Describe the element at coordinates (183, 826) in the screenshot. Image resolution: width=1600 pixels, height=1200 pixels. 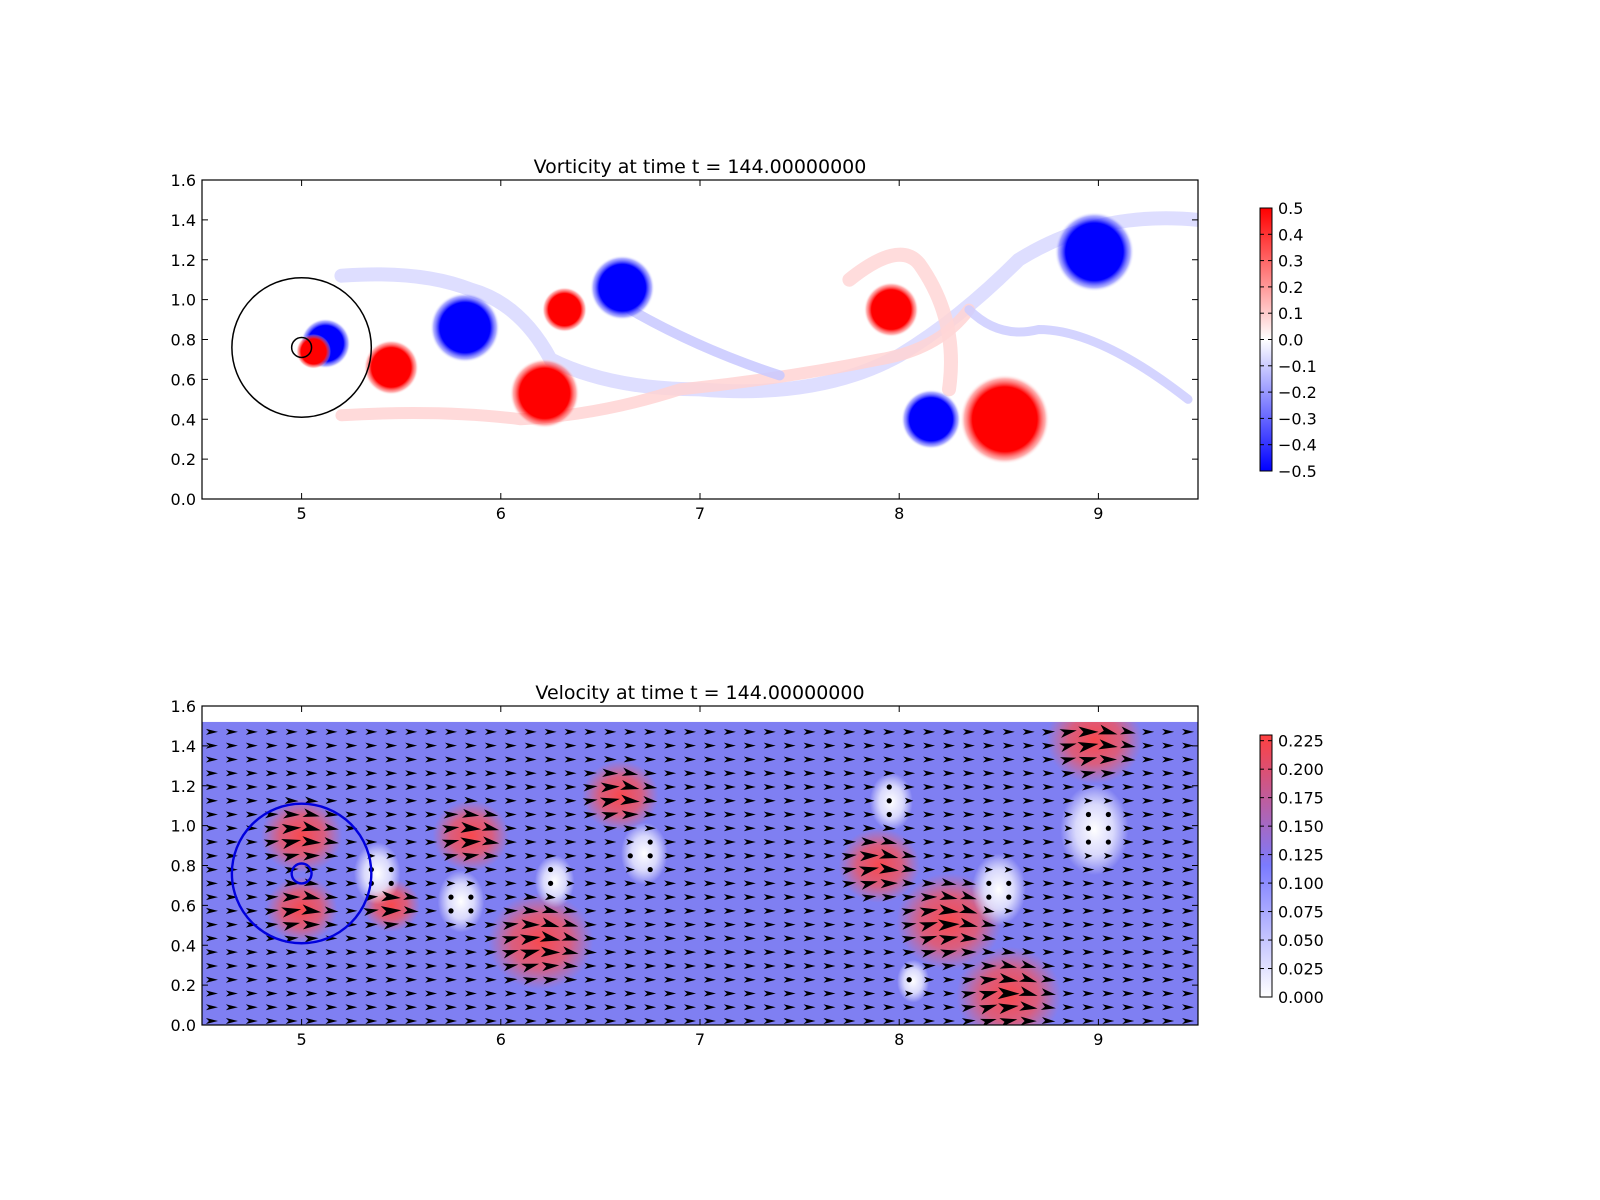
I see `y-tick-label: 1.0` at that location.